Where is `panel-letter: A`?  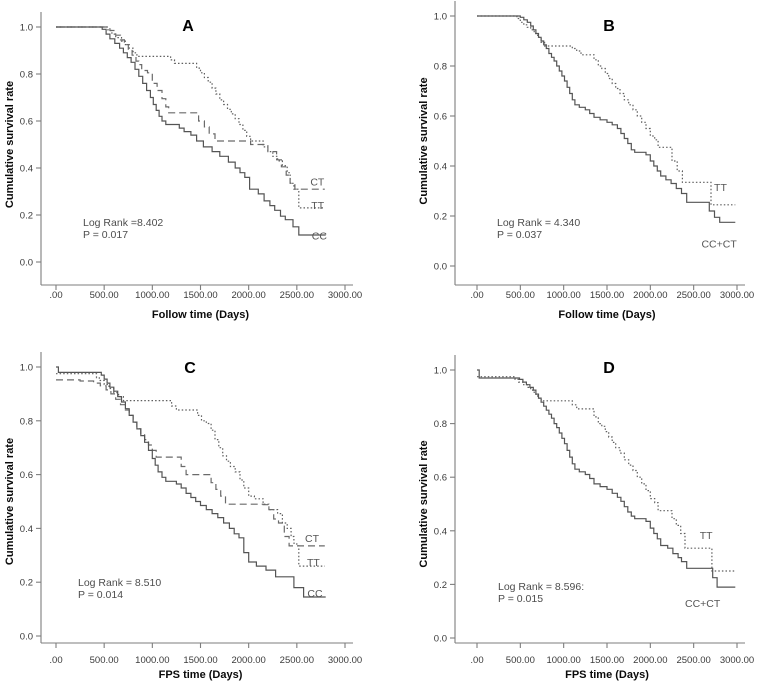
panel-letter: A is located at coordinates (188, 26).